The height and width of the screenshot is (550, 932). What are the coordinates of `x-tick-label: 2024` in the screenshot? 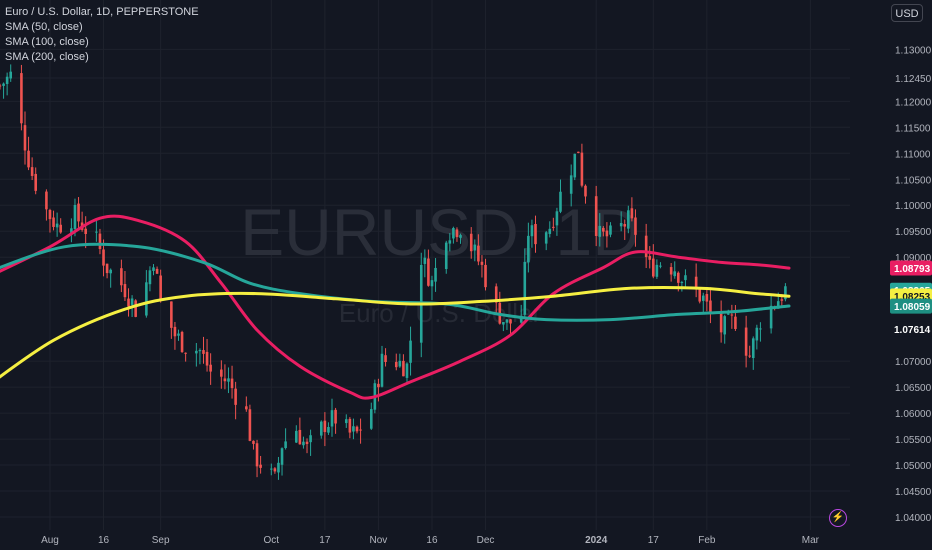 It's located at (596, 540).